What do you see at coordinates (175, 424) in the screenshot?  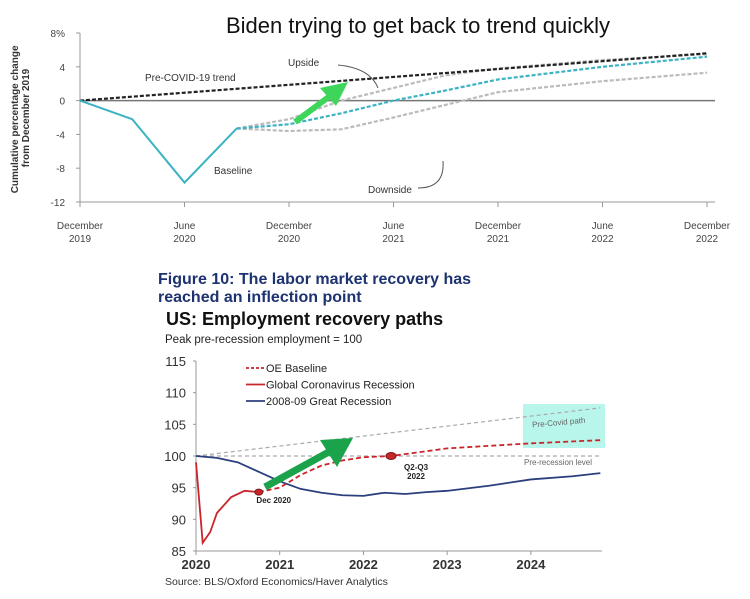 I see `bottom-y-tick-label: 105` at bounding box center [175, 424].